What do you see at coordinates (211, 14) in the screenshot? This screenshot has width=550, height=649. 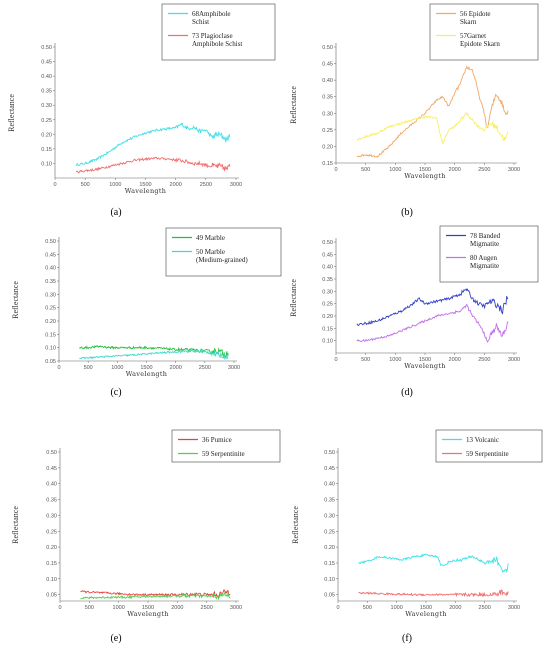 I see `legend-label: 68Amphibole` at bounding box center [211, 14].